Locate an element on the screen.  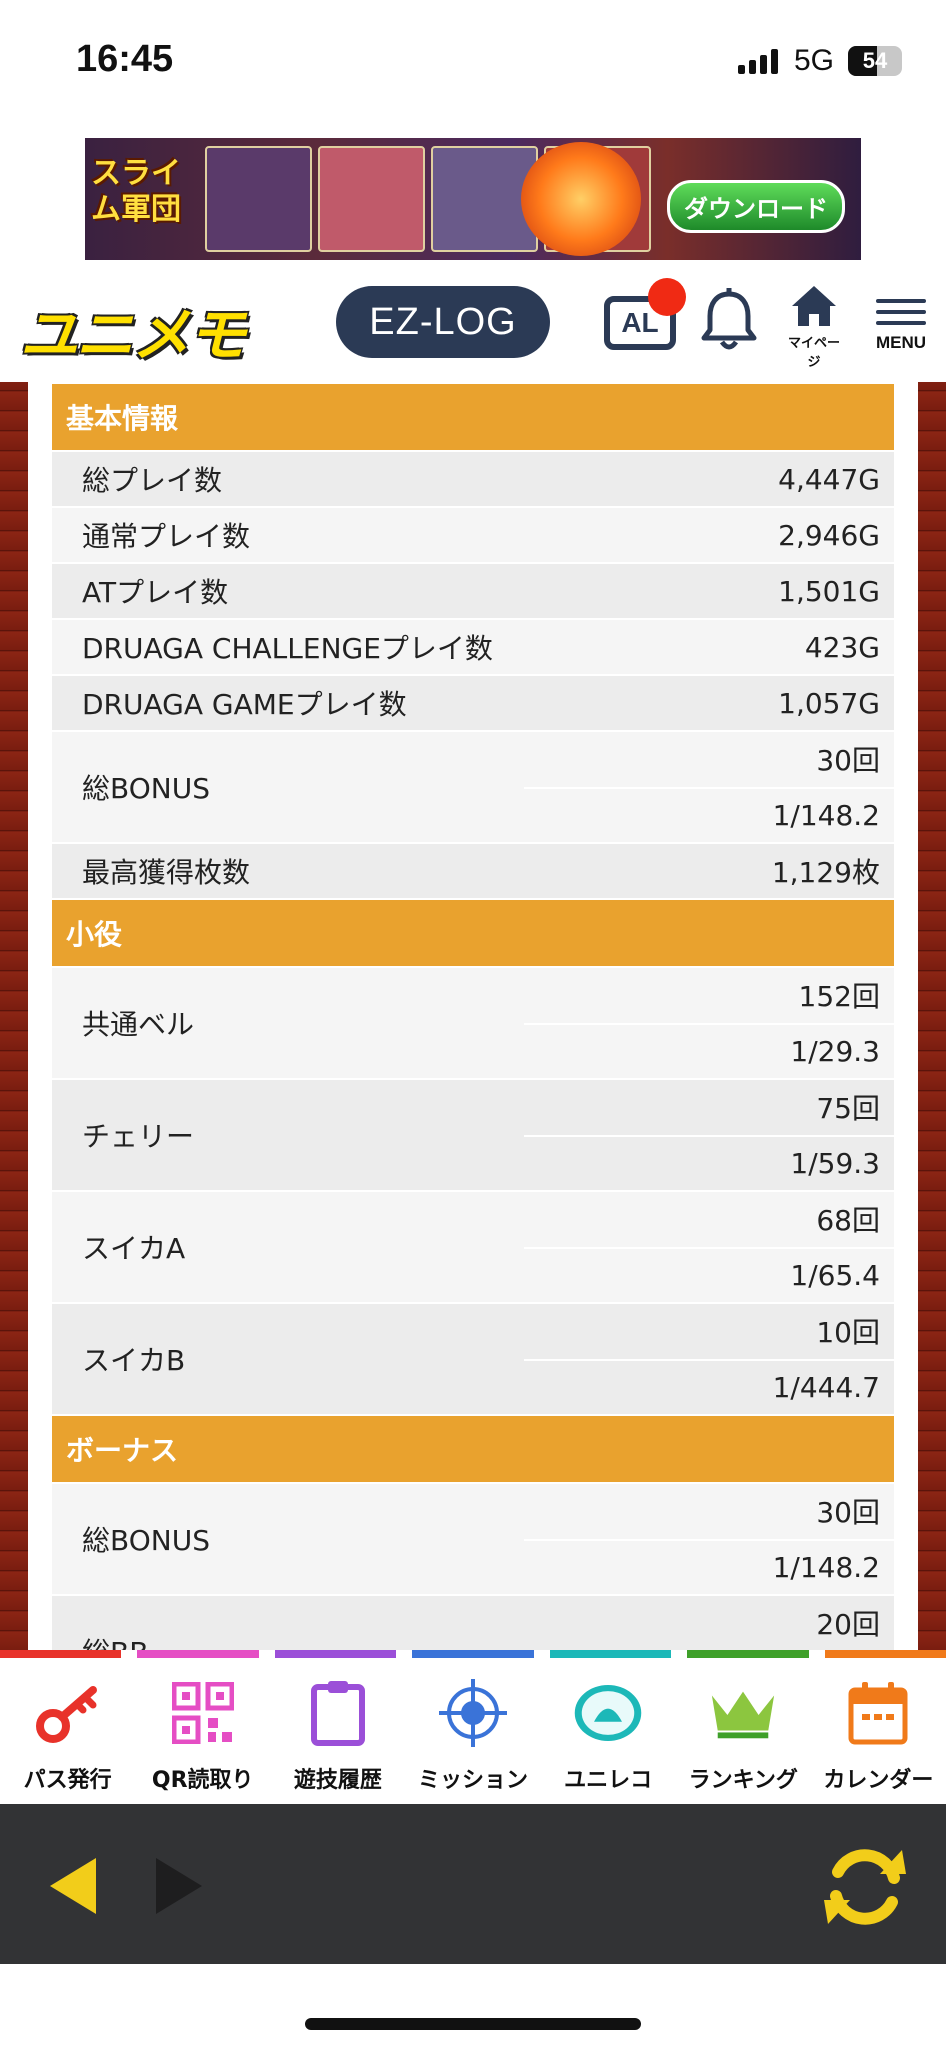
nav-item-history: 遊技履歴 is located at coordinates (337, 1726).